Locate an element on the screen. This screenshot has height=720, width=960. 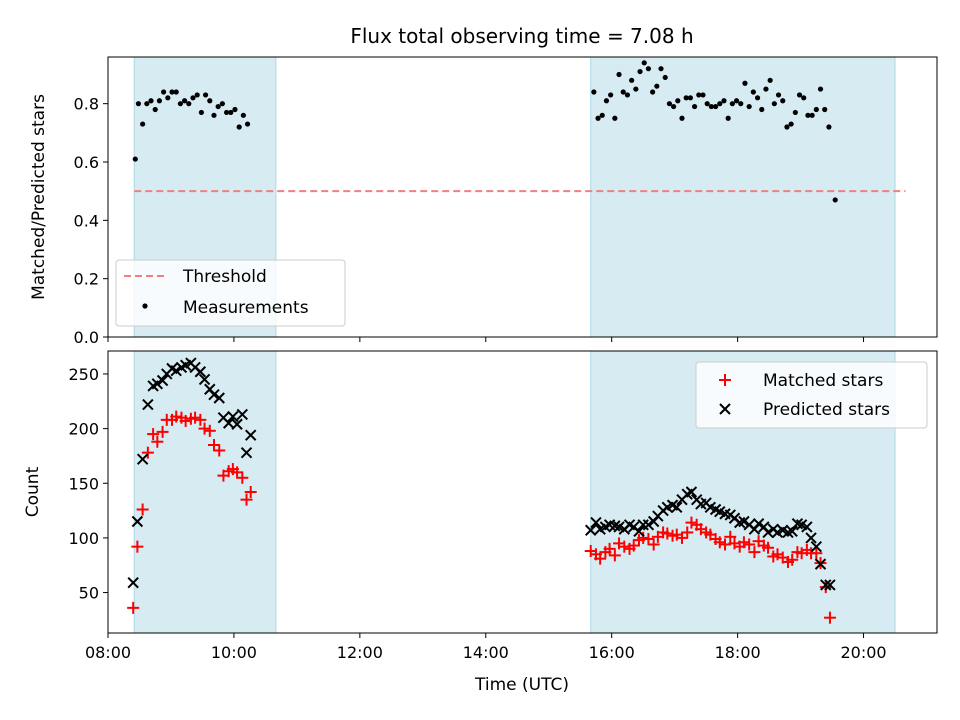
matched-legend-swatch is located at coordinates (725, 380).